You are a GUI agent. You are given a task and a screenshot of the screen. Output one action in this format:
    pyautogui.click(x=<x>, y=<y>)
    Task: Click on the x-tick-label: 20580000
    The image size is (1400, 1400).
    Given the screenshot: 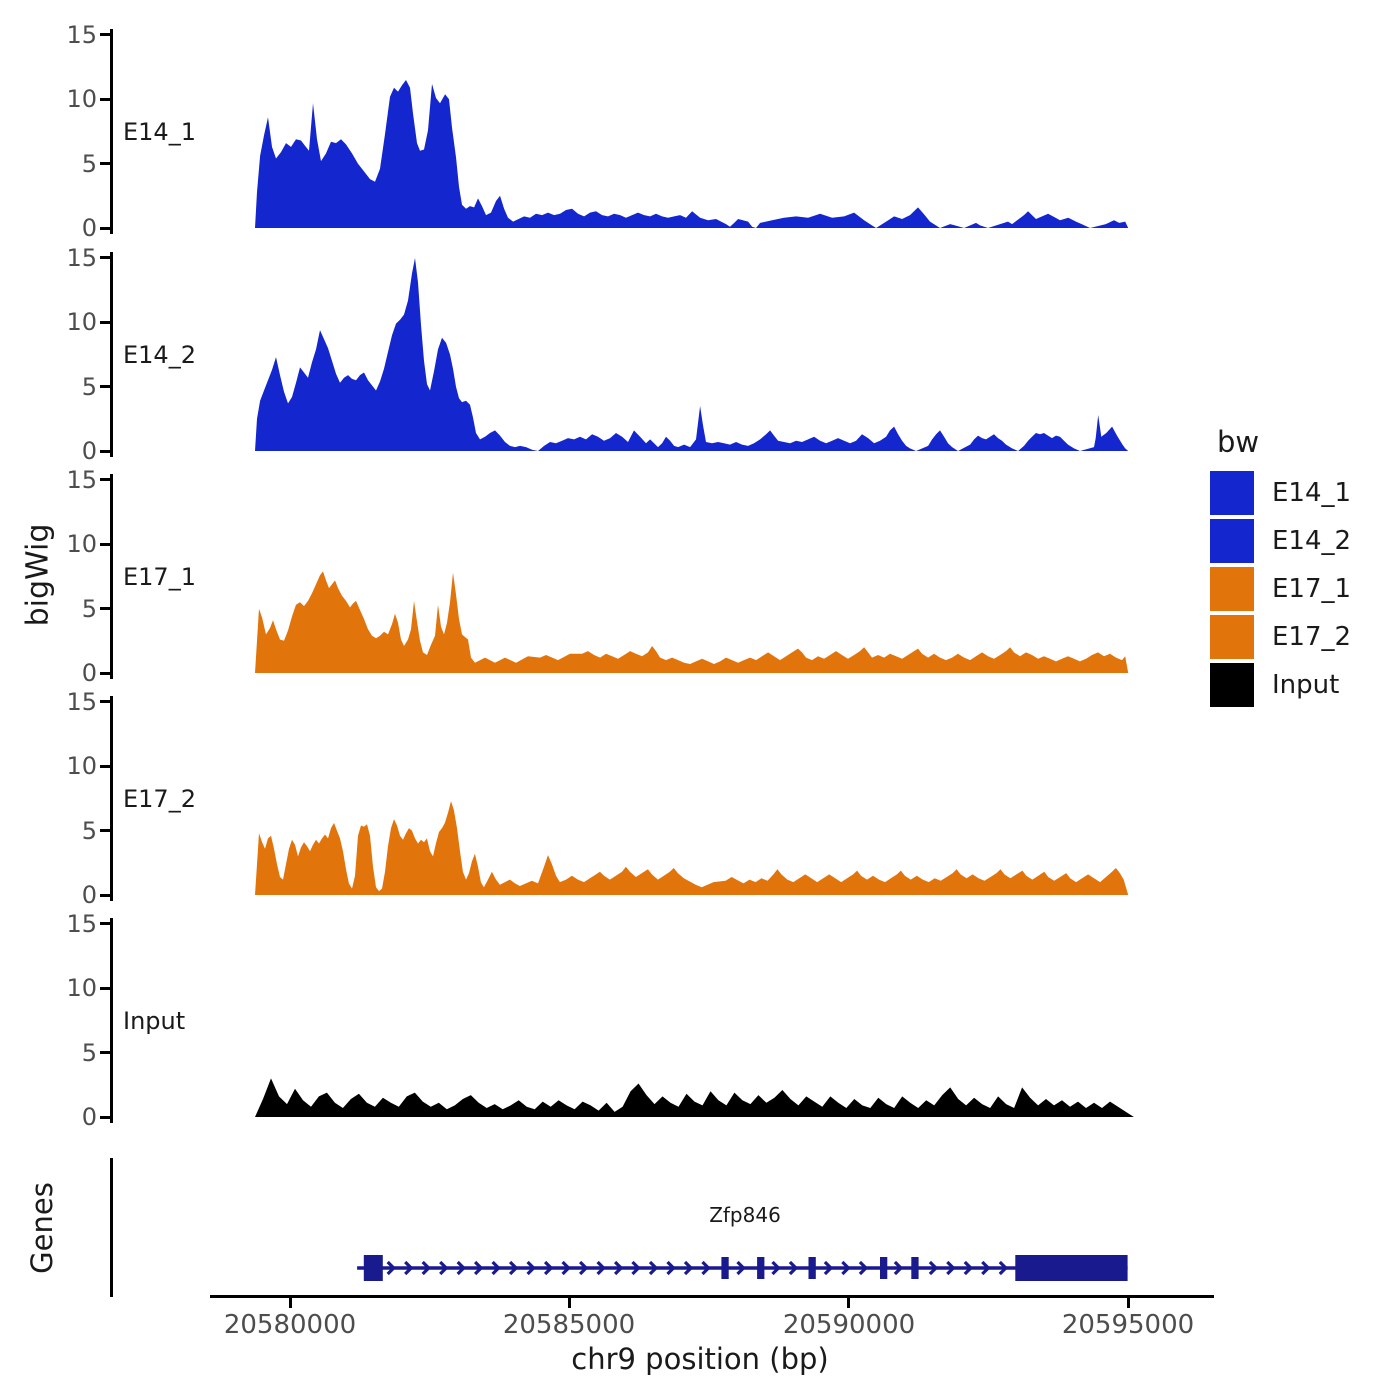 What is the action you would take?
    pyautogui.click(x=290, y=1325)
    